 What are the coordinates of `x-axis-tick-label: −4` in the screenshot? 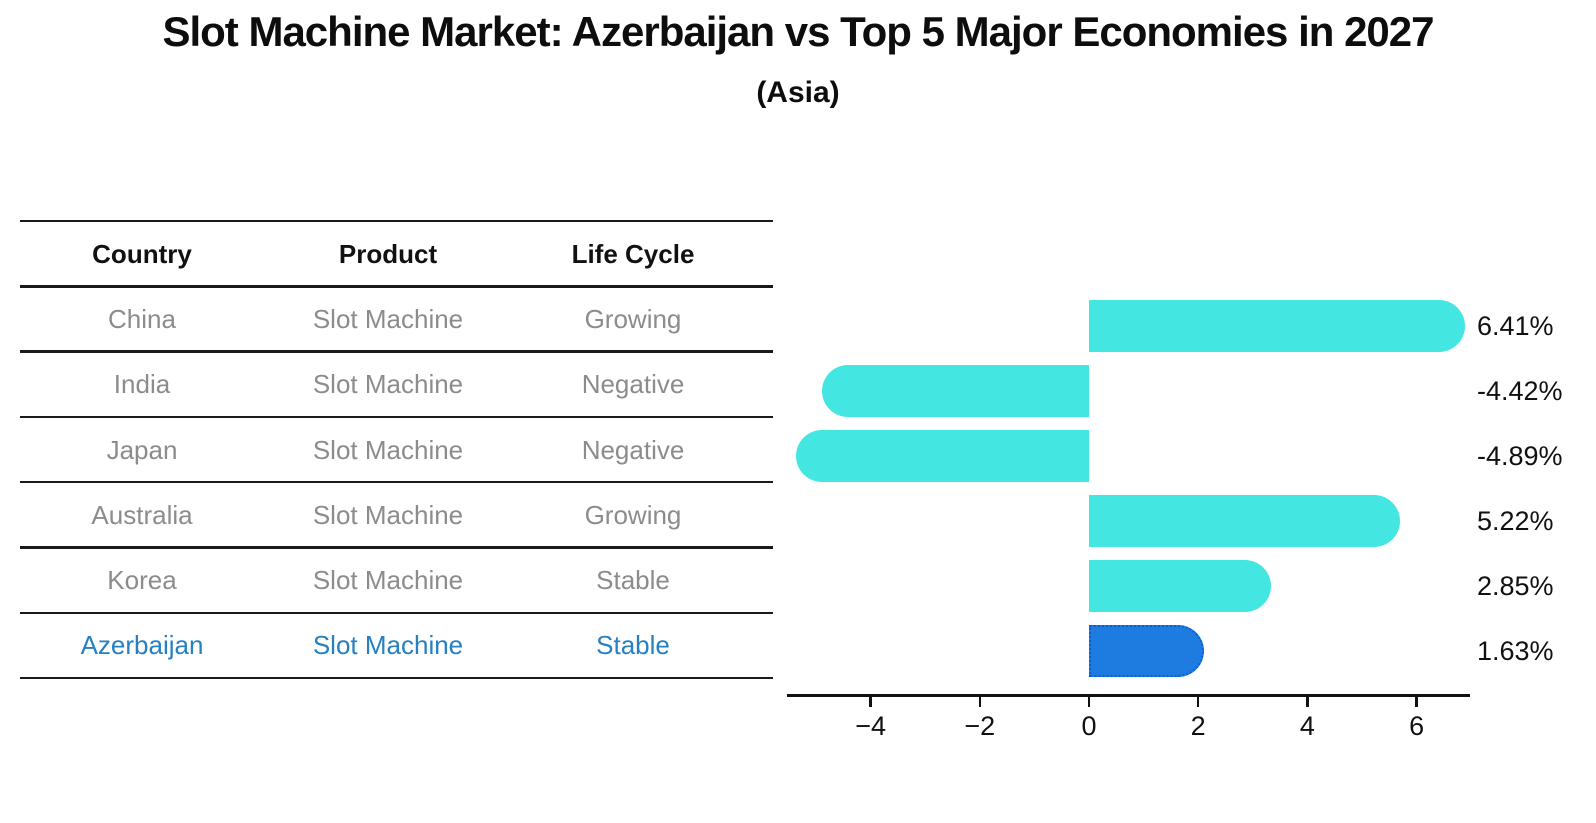 It's located at (870, 726).